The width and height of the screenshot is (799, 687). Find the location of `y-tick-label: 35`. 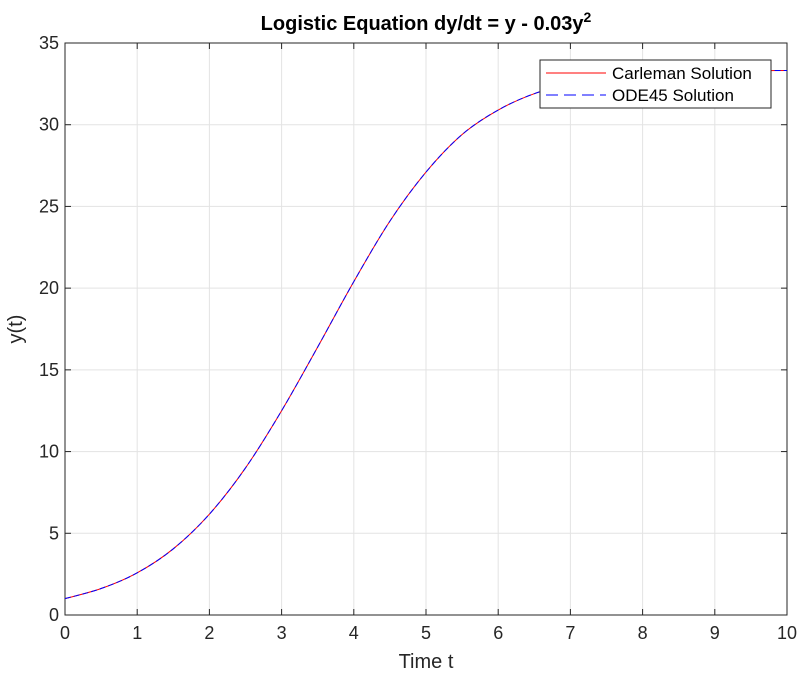

y-tick-label: 35 is located at coordinates (49, 43).